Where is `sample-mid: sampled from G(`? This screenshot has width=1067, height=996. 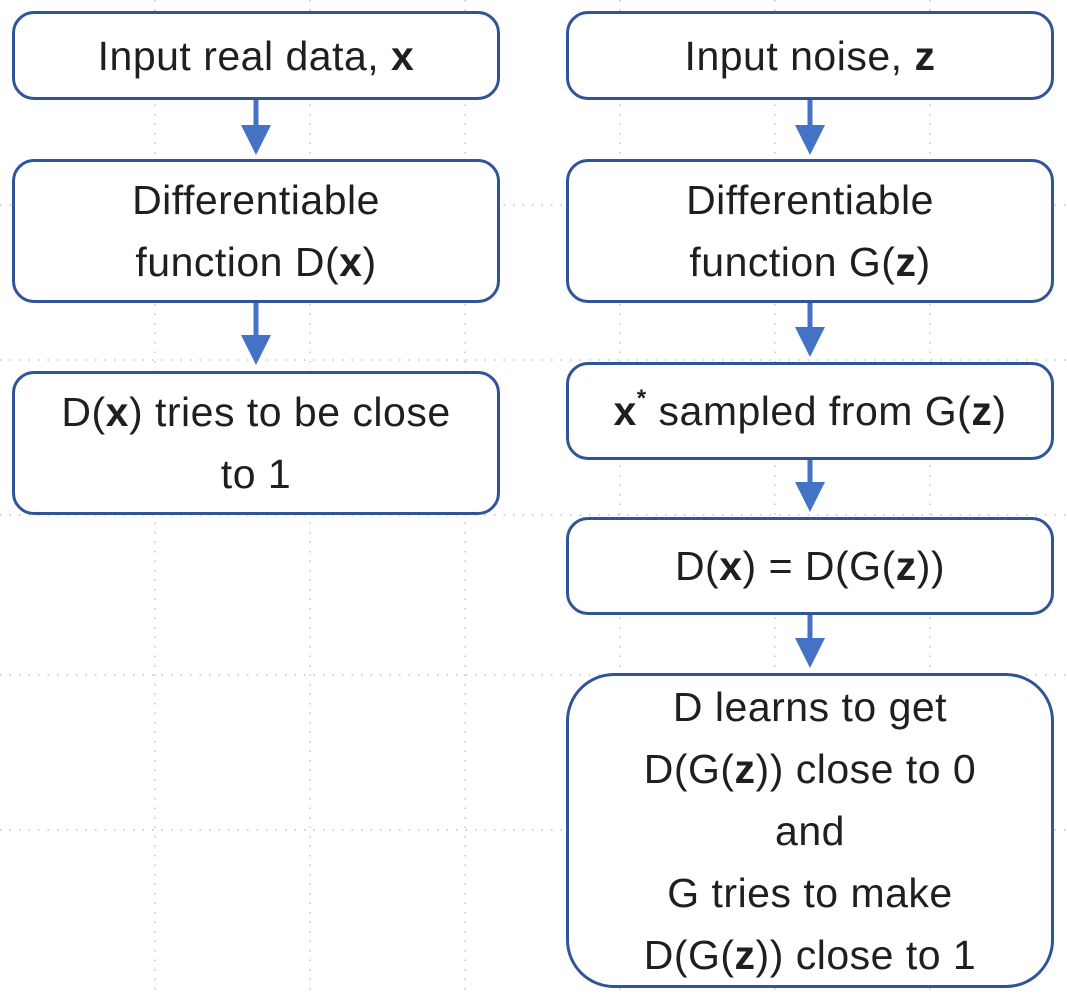
sample-mid: sampled from G( is located at coordinates (809, 411).